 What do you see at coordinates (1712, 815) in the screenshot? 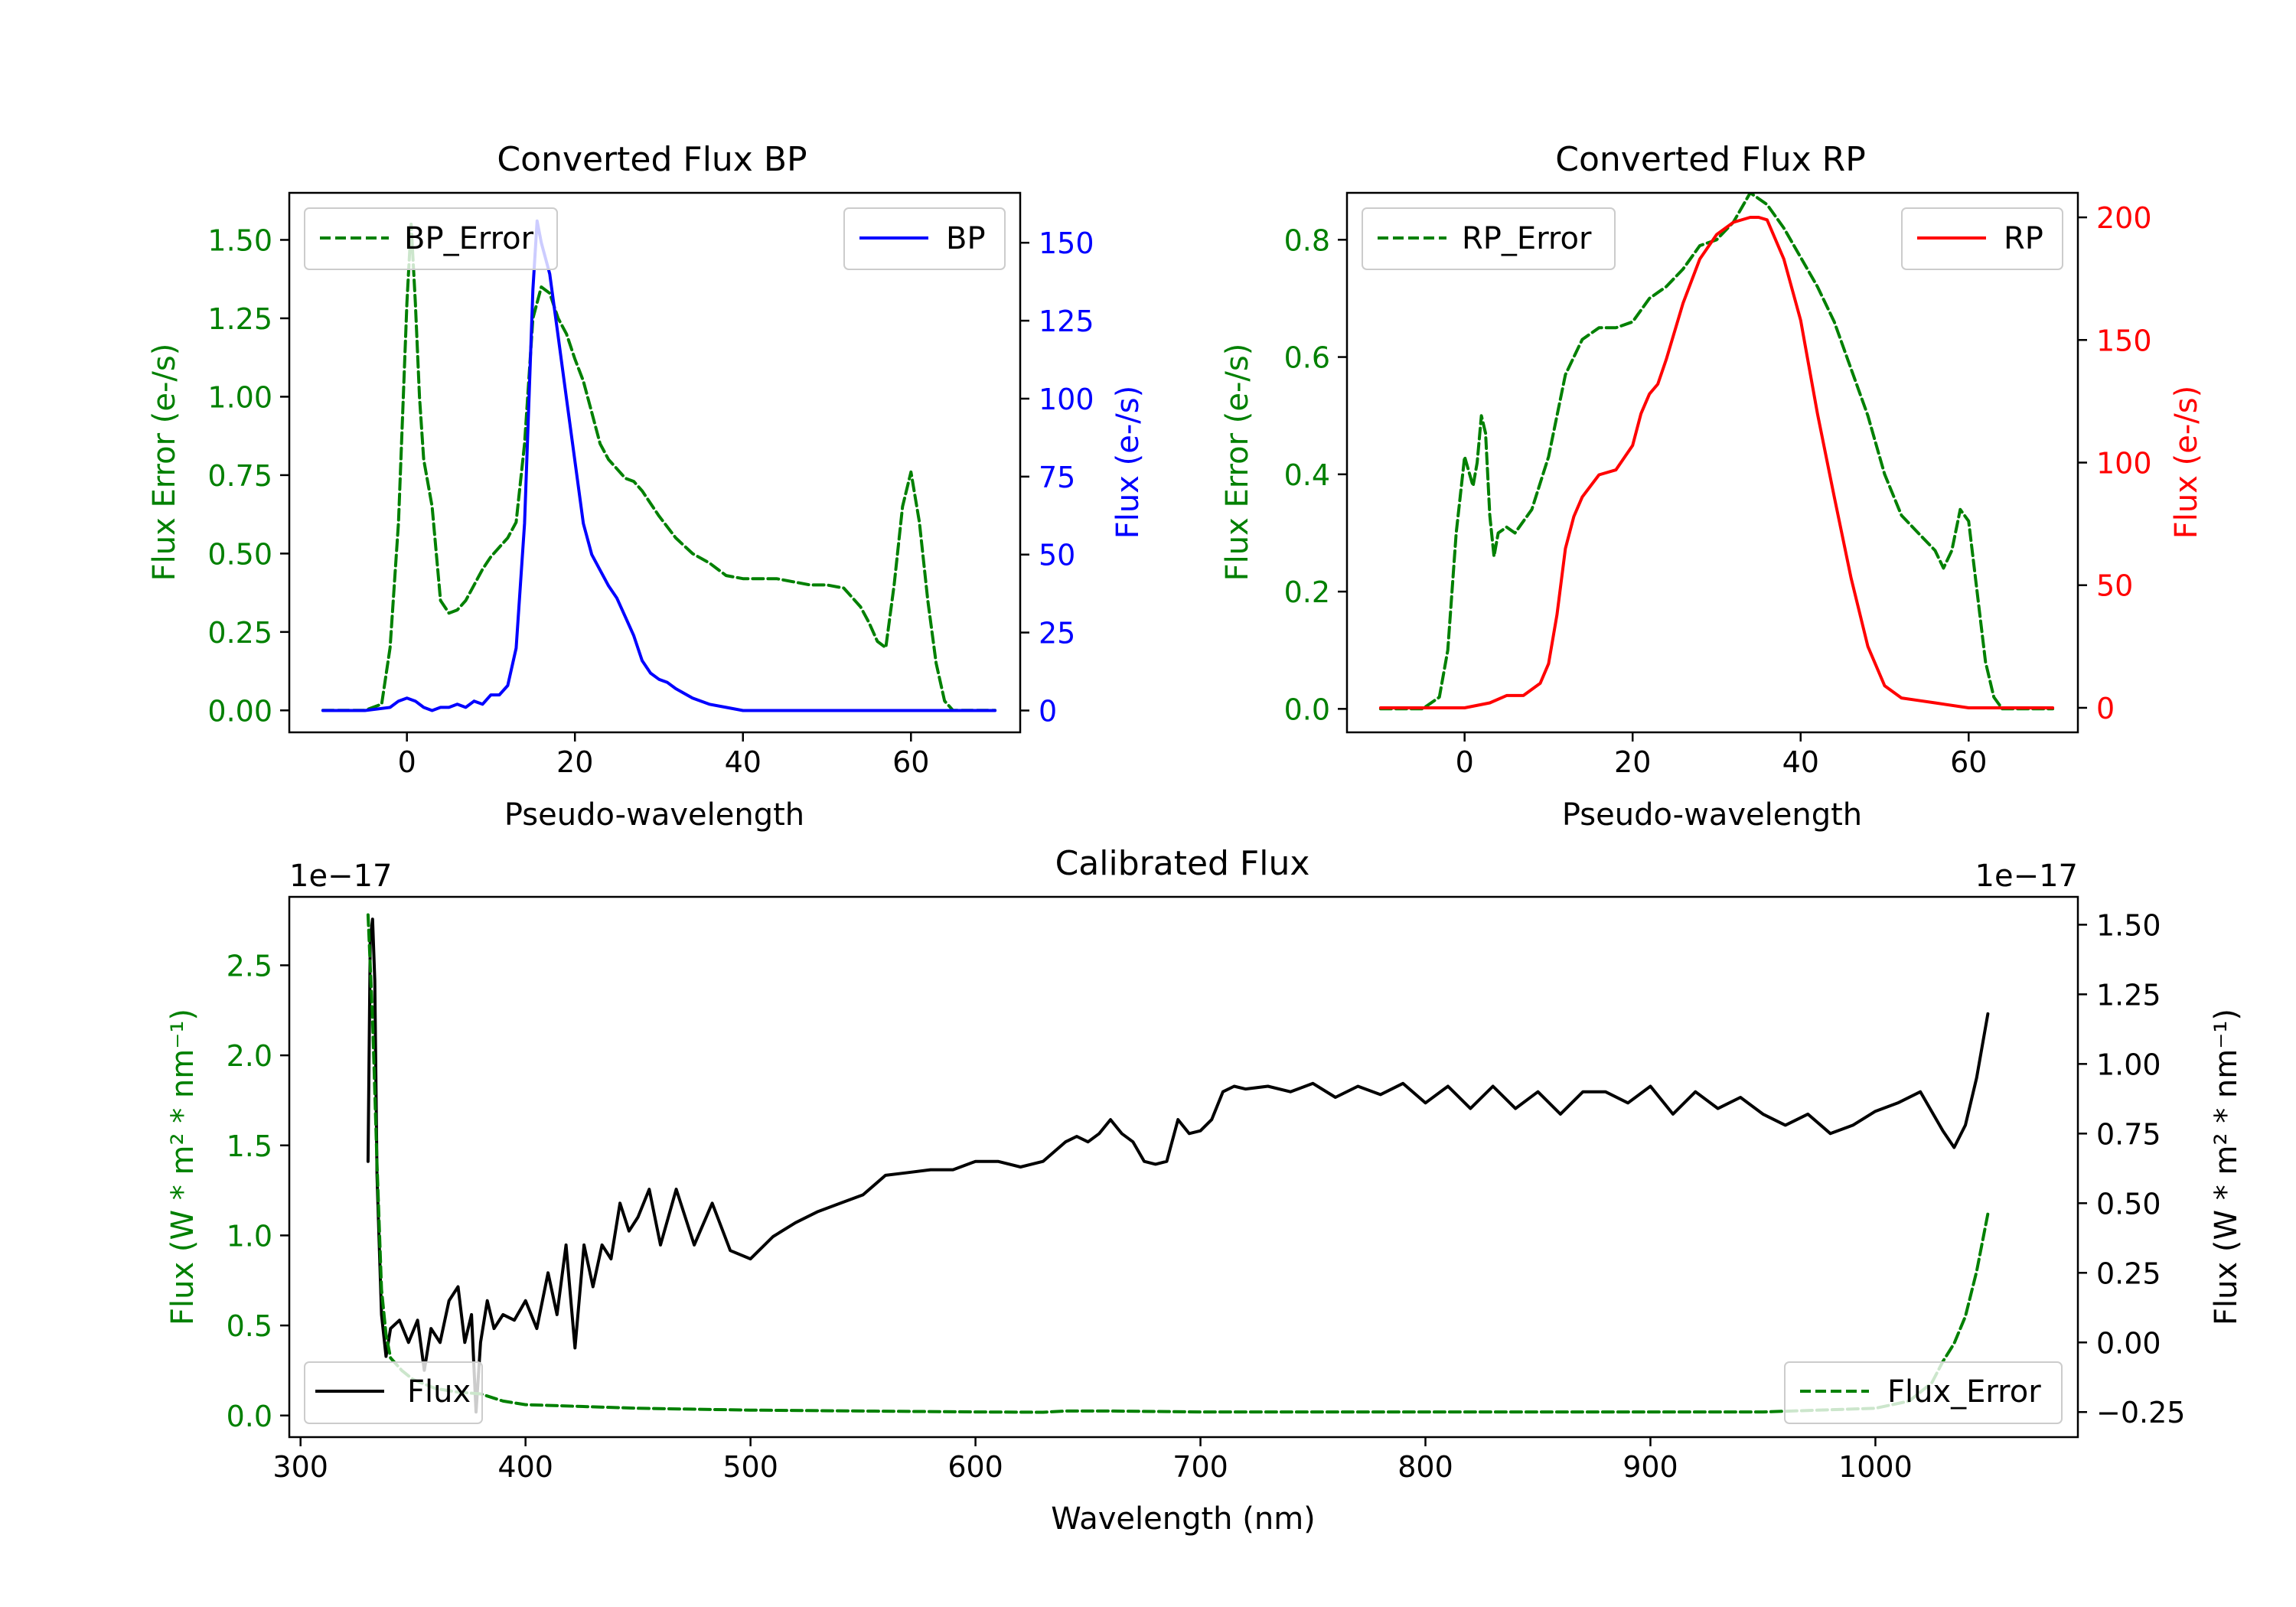
I see `panel-rp-x-label: Pseudo-wavelength` at bounding box center [1712, 815].